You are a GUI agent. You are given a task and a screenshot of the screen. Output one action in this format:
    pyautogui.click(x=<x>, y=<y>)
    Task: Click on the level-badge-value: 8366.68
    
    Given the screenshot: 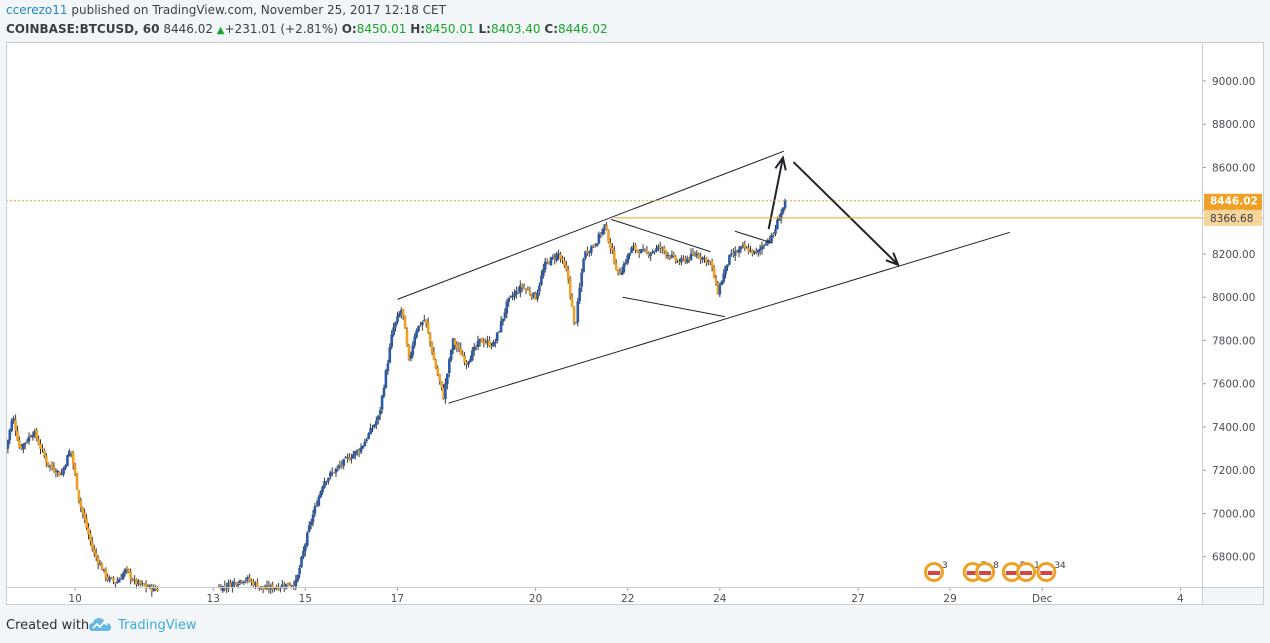 What is the action you would take?
    pyautogui.click(x=1231, y=219)
    